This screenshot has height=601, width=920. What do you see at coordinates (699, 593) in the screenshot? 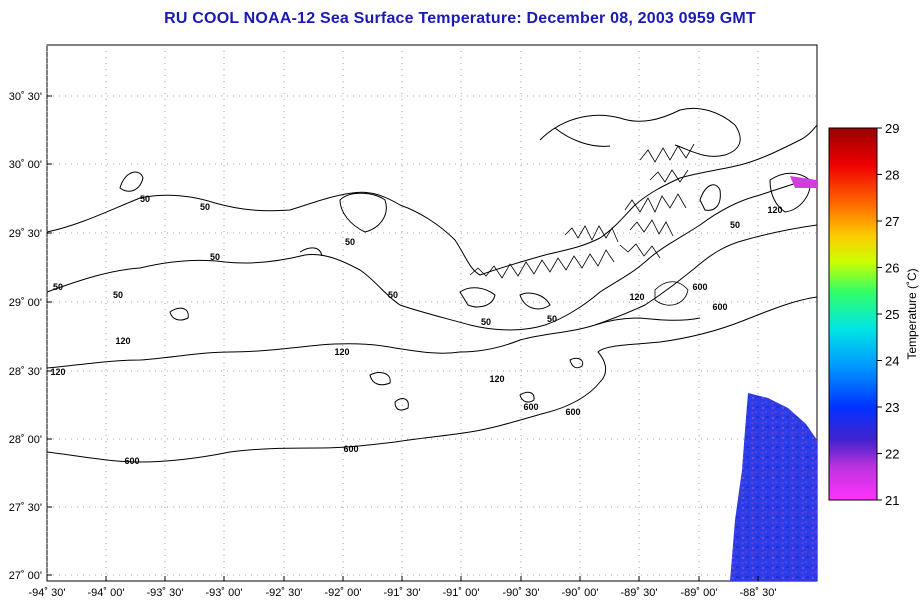
I see `lon-label: -89˚ 00'` at bounding box center [699, 593].